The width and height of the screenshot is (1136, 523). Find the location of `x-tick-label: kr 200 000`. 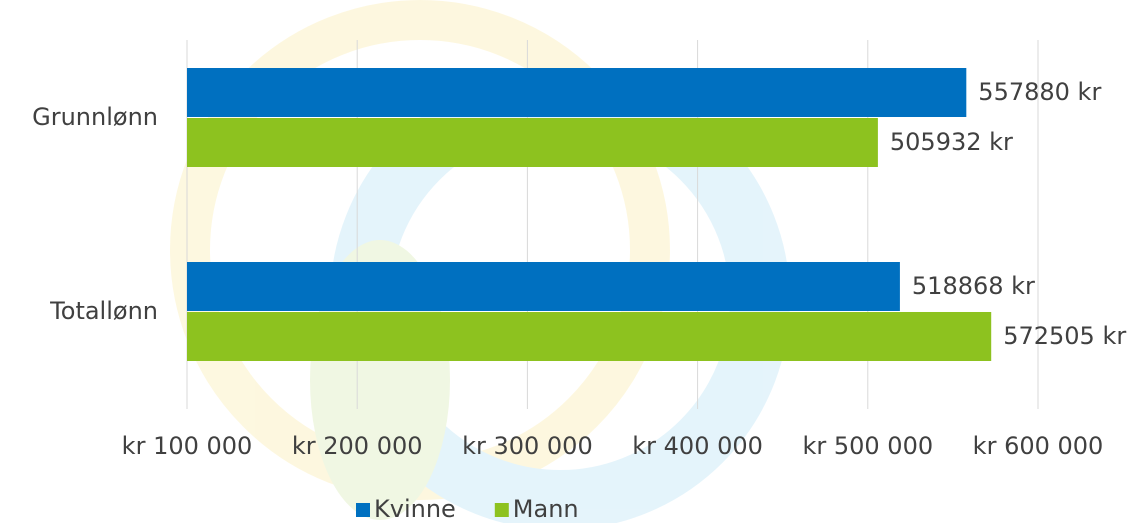

x-tick-label: kr 200 000 is located at coordinates (357, 446).